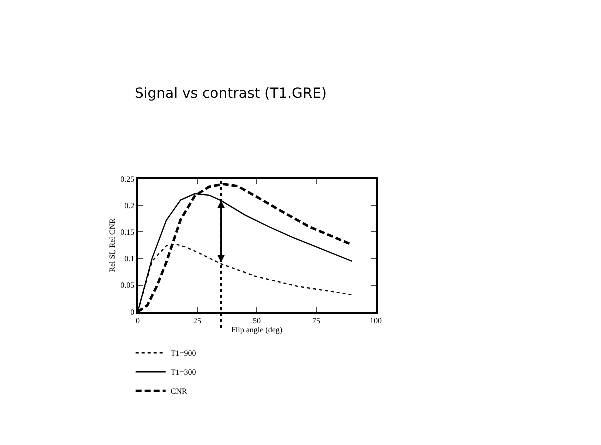 The image size is (601, 445). I want to click on y-tick-label: 0, so click(132, 312).